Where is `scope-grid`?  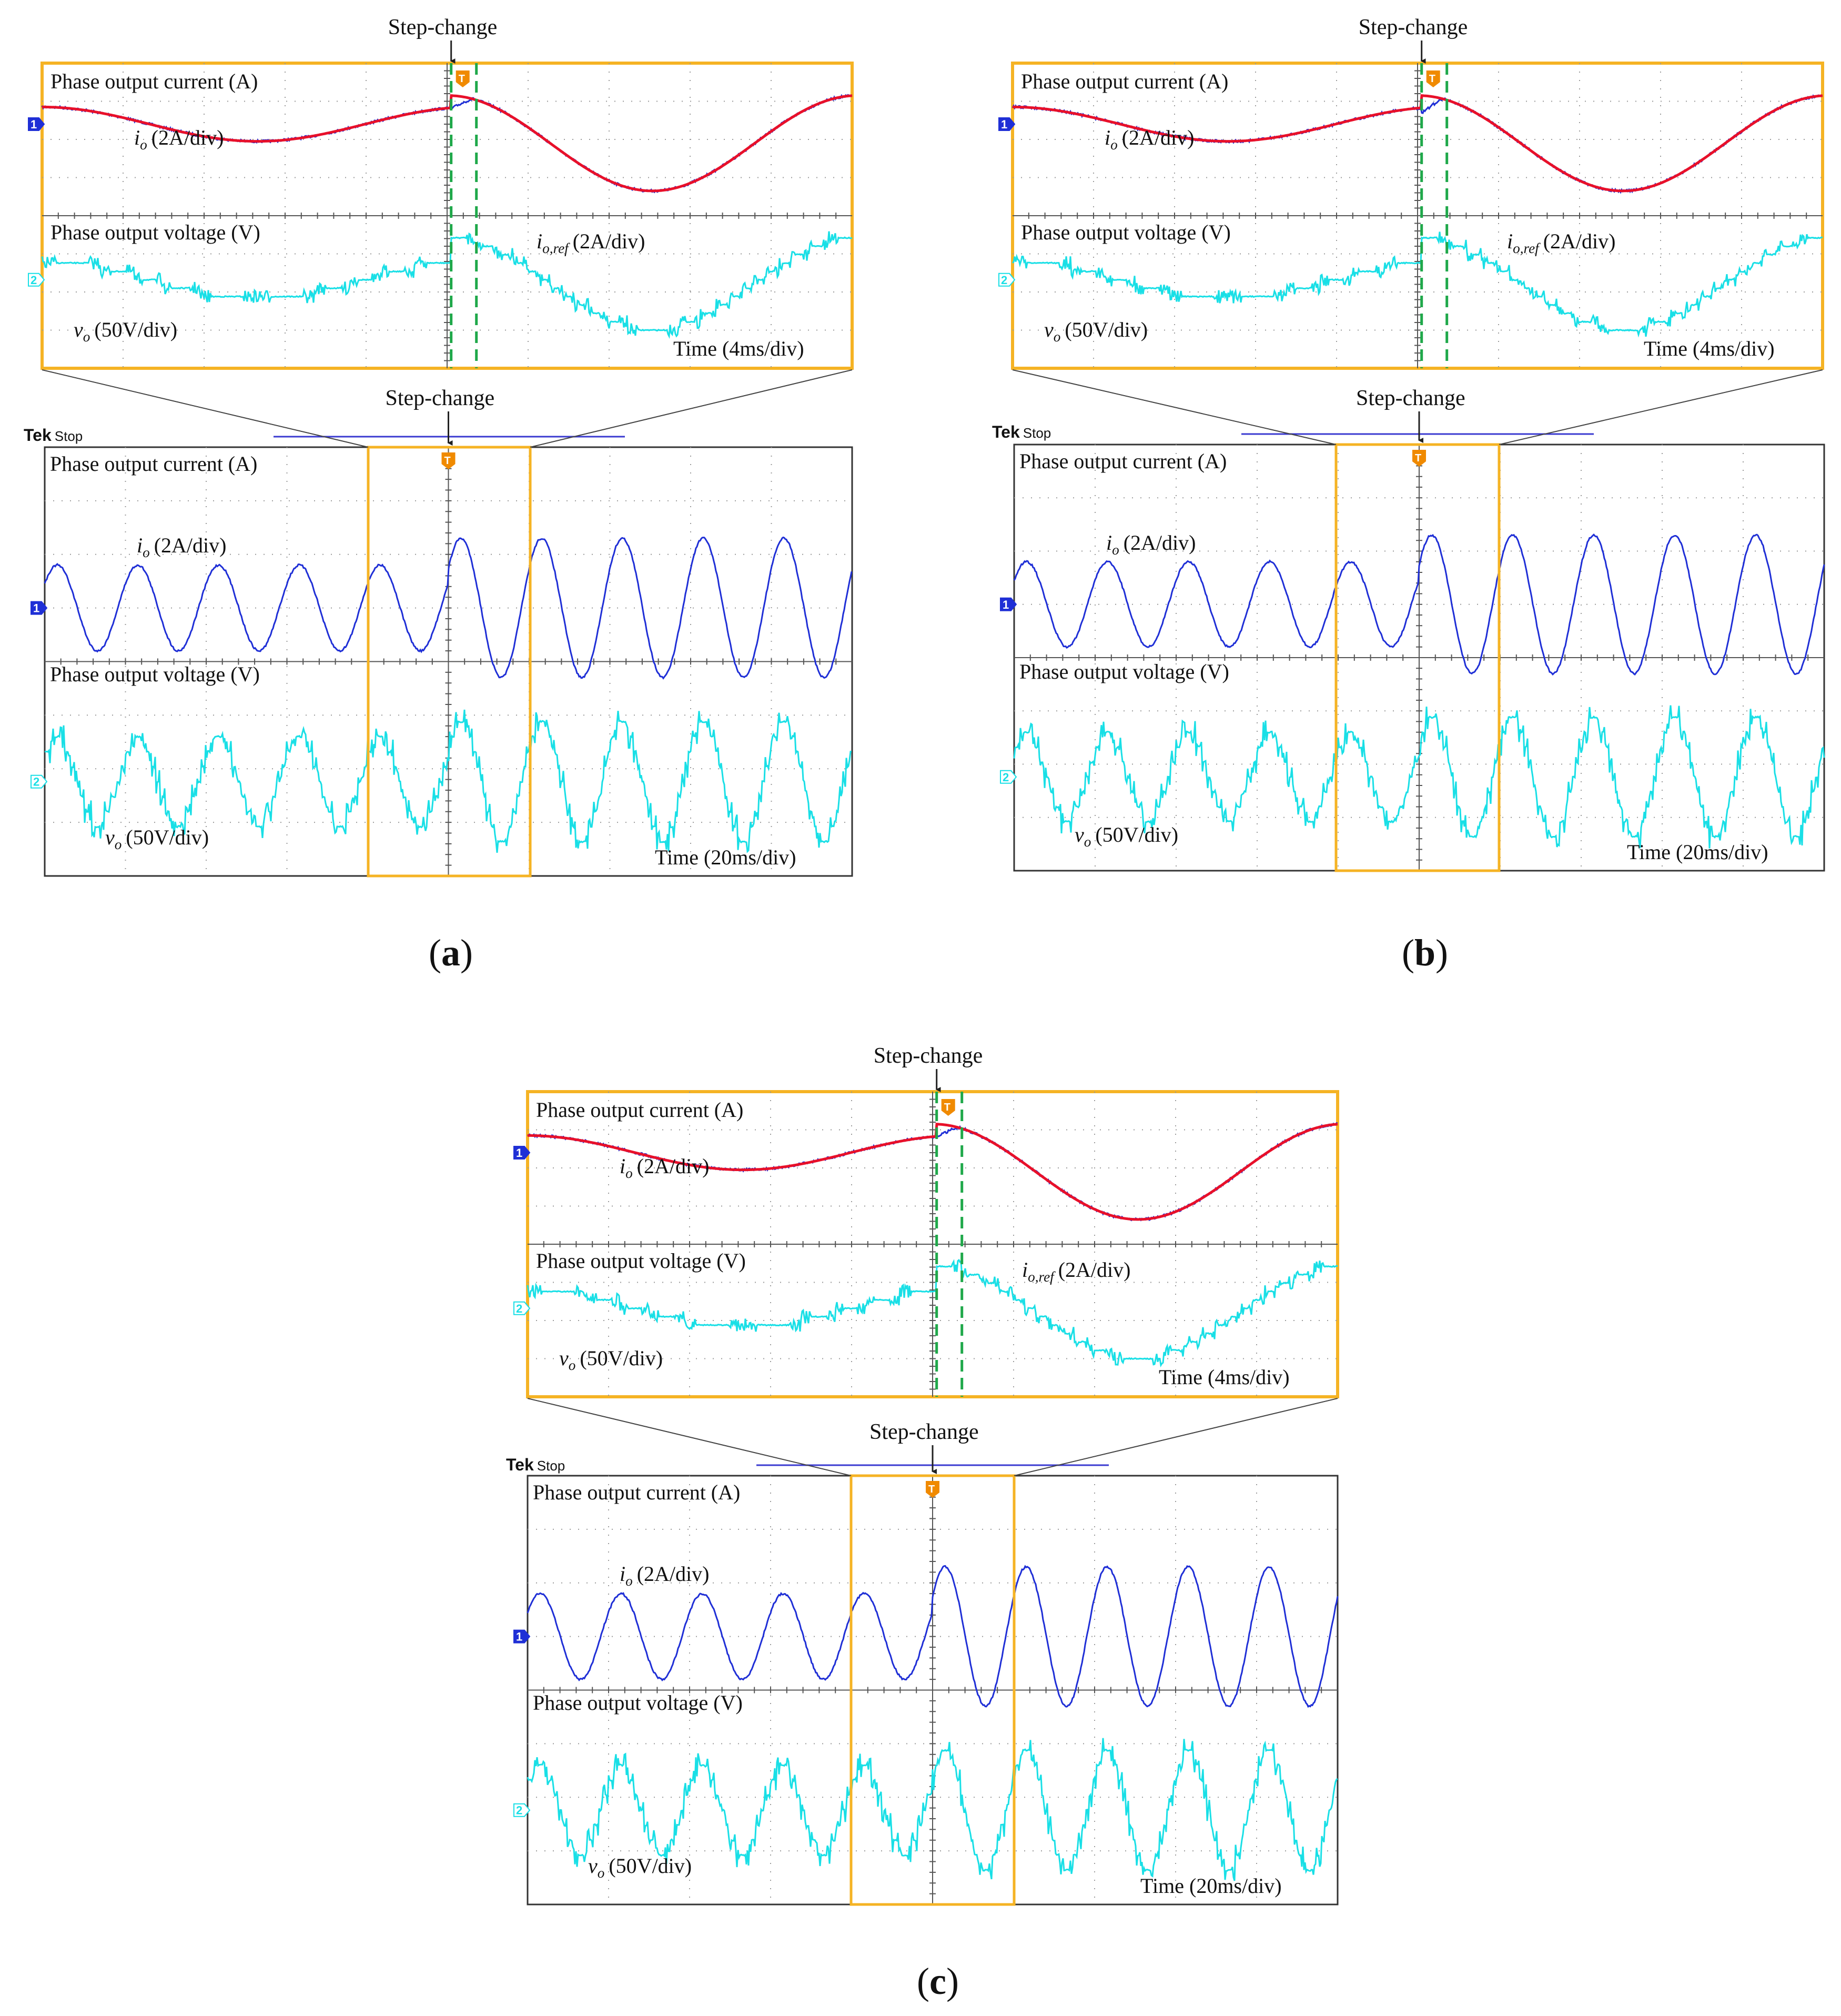 scope-grid is located at coordinates (933, 1690).